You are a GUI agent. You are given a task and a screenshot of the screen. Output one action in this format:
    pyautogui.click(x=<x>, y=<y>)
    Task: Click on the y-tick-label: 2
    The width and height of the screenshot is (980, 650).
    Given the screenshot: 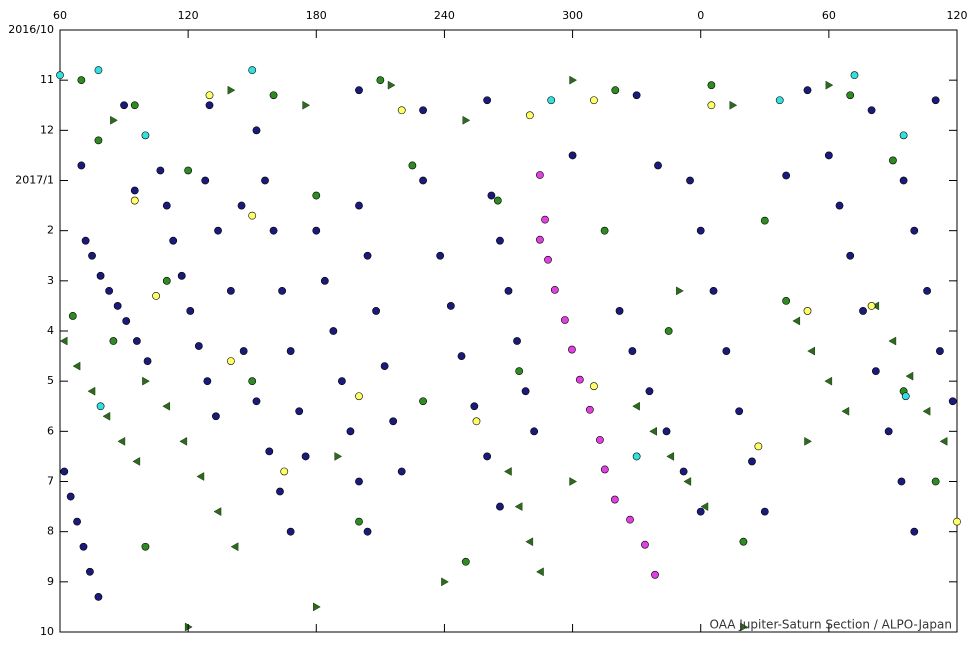 What is the action you would take?
    pyautogui.click(x=50, y=230)
    